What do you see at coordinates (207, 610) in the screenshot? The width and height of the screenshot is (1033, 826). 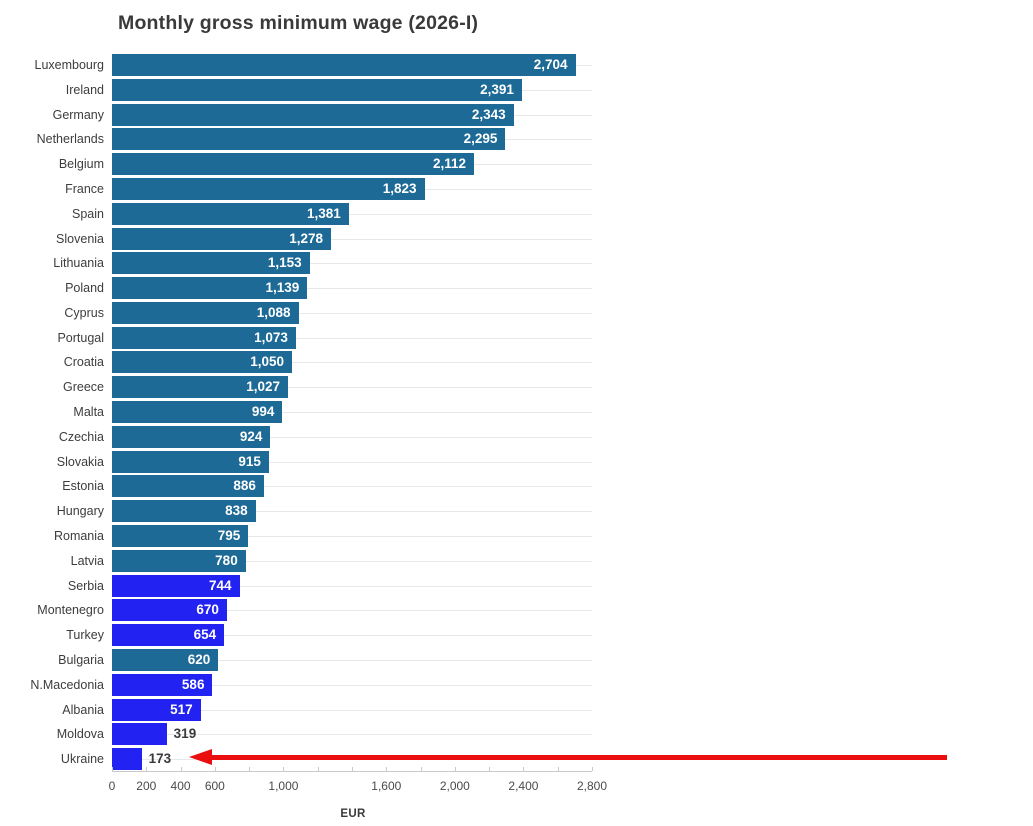 I see `value-label: 670` at bounding box center [207, 610].